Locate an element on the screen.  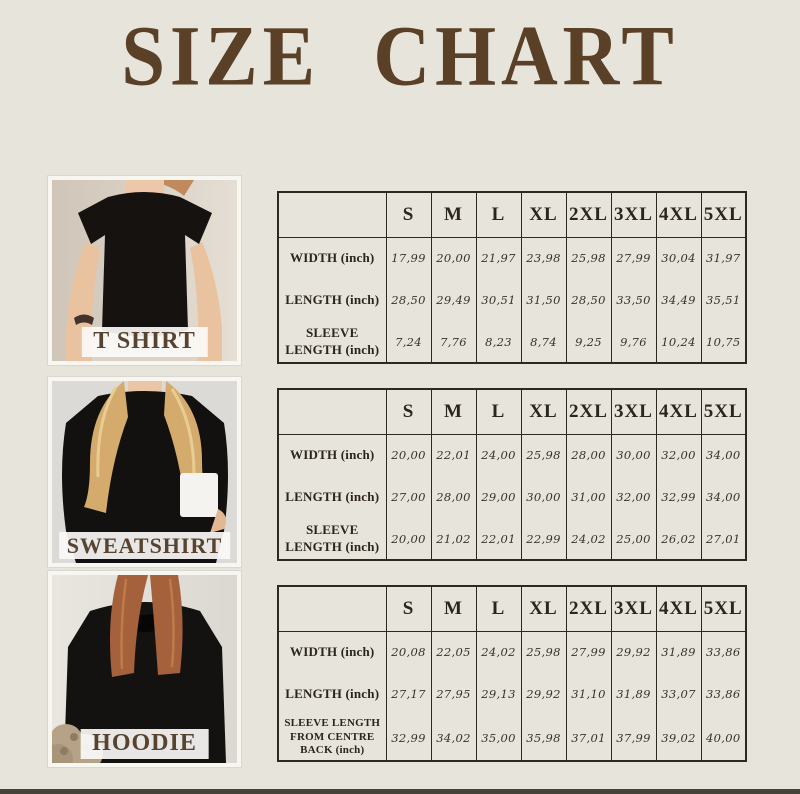
measurement-cell: 7,76 is located at coordinates (453, 342).